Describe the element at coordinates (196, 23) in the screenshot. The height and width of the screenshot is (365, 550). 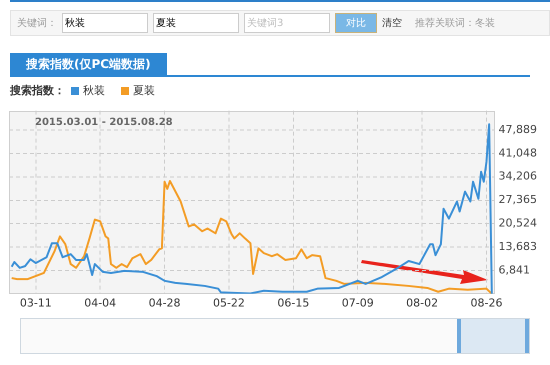
I see `text: 夏装` at that location.